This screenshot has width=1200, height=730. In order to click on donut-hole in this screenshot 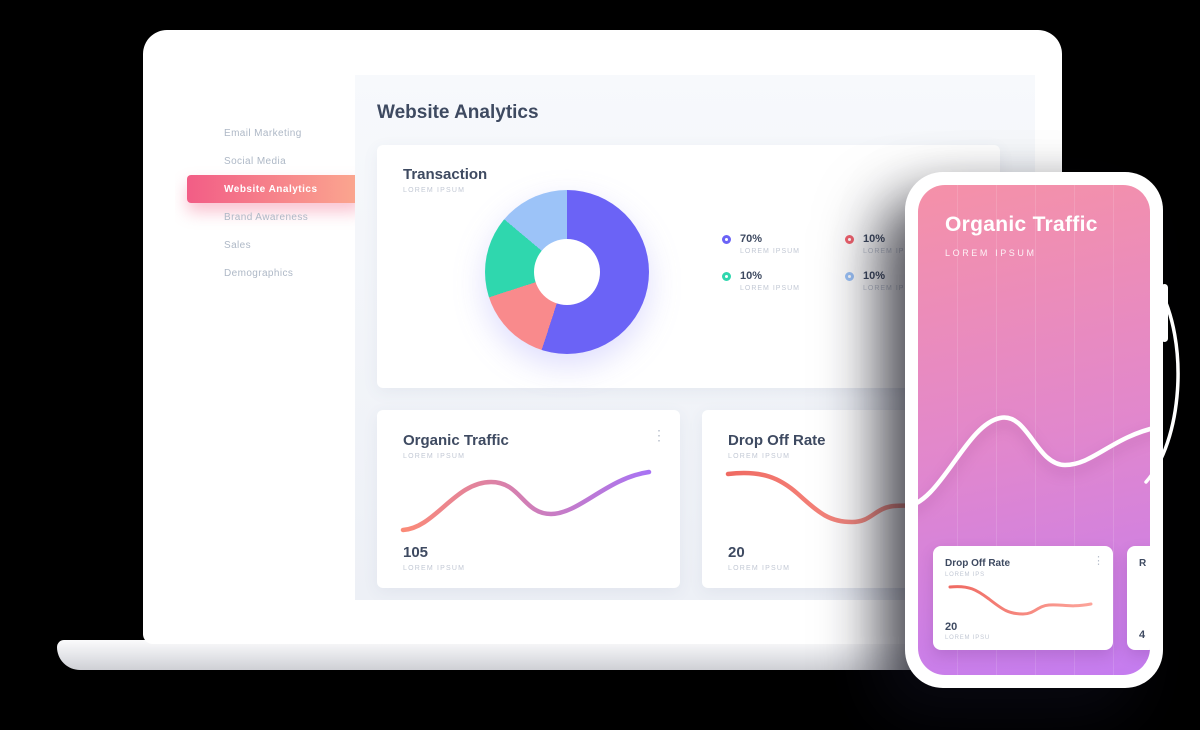, I will do `click(567, 272)`.